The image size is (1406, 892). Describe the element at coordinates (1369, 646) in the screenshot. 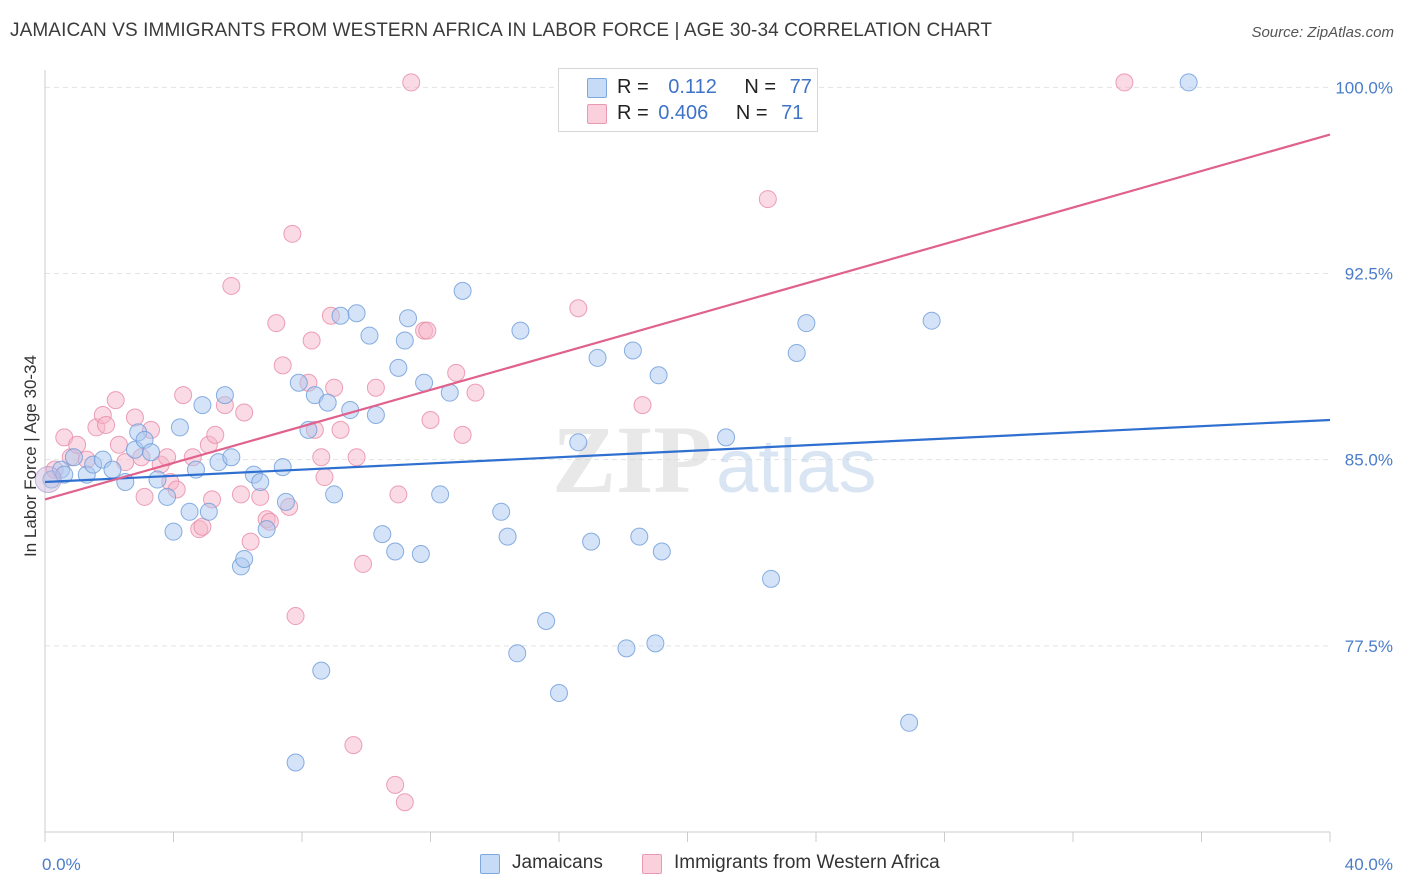

I see `y-tick-label: 77.5%` at that location.